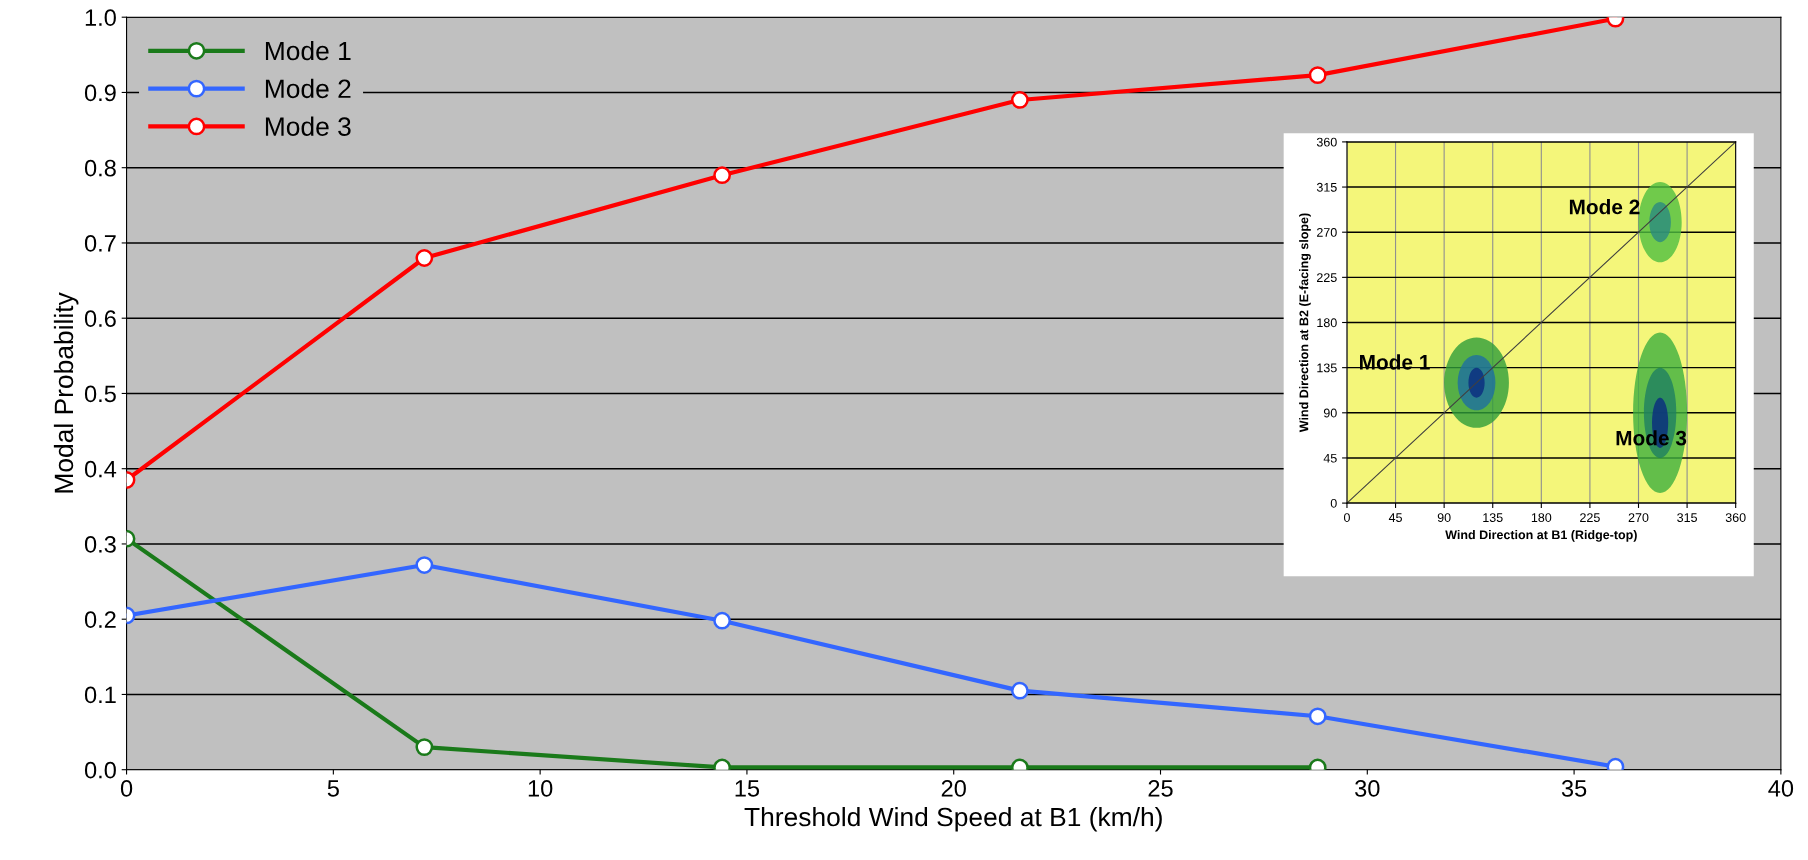 The width and height of the screenshot is (1808, 860). Describe the element at coordinates (1305, 323) in the screenshot. I see `y-axis-title: Wind Direction at B2 (E-facing slope)` at that location.